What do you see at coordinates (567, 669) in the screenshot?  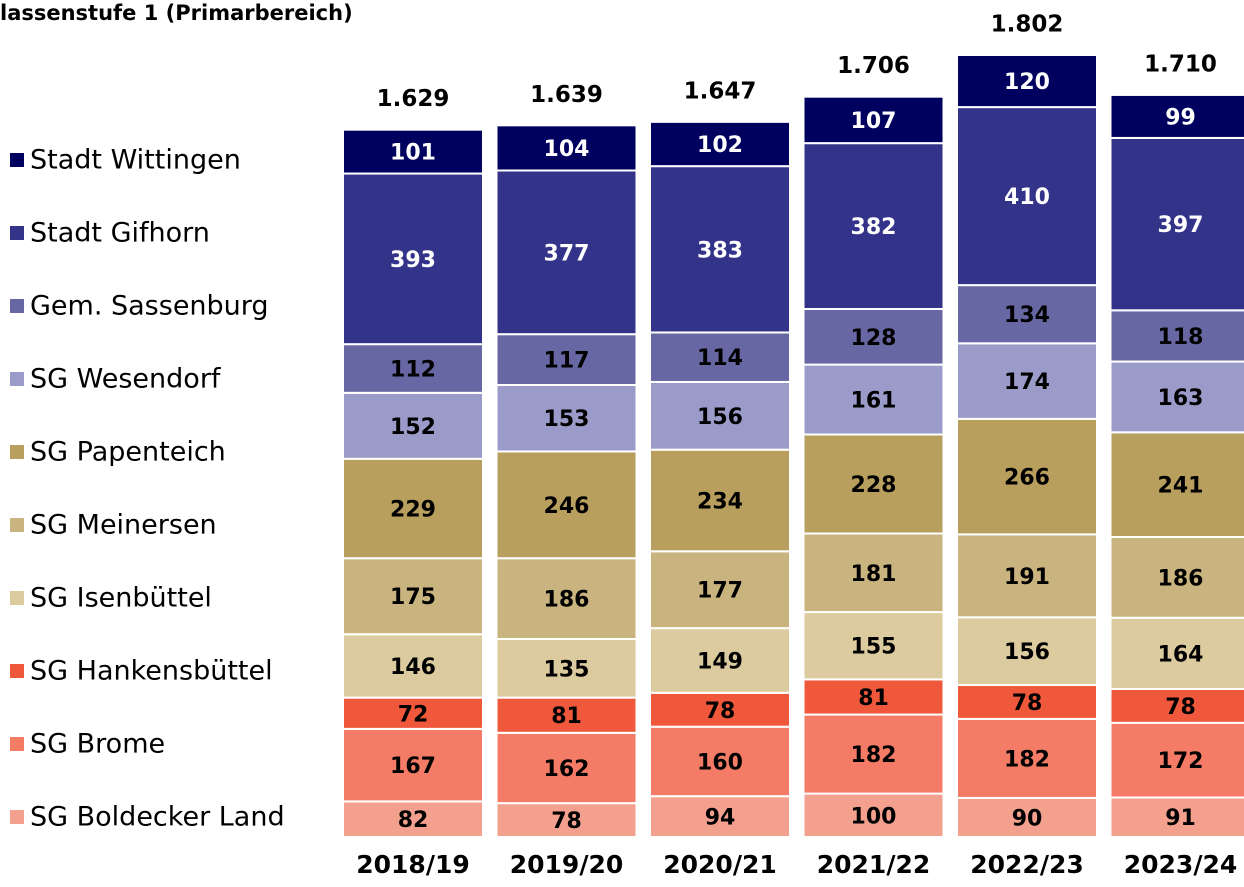 I see `data-label: 135` at bounding box center [567, 669].